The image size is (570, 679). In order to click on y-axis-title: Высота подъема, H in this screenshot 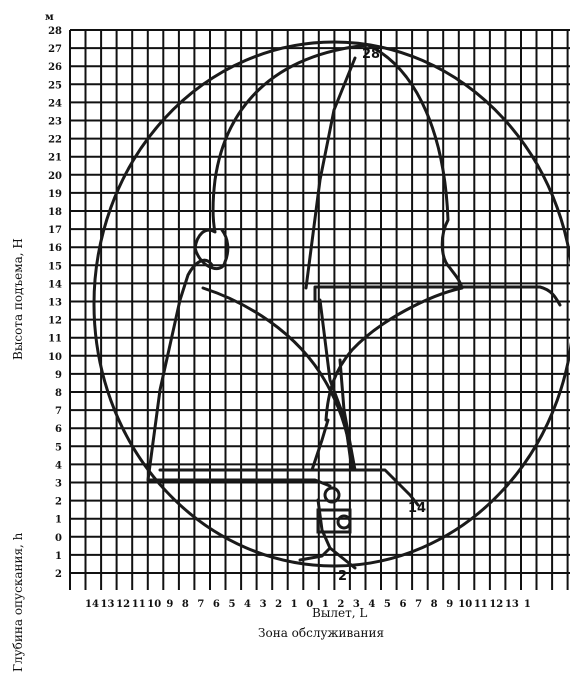, I will do `click(18, 299)`.